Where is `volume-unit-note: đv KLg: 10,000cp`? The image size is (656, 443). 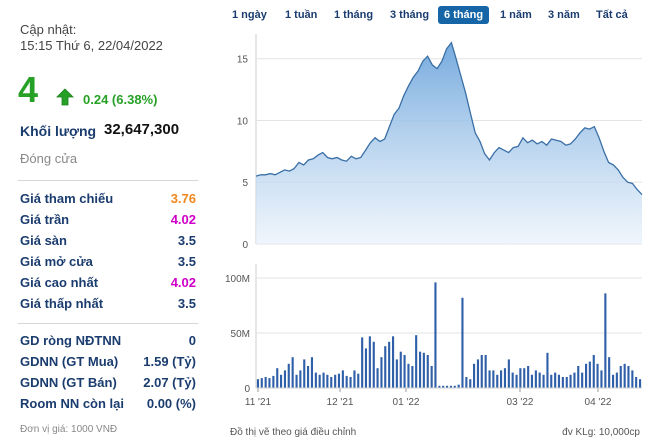
volume-unit-note: đv KLg: 10,000cp is located at coordinates (601, 432).